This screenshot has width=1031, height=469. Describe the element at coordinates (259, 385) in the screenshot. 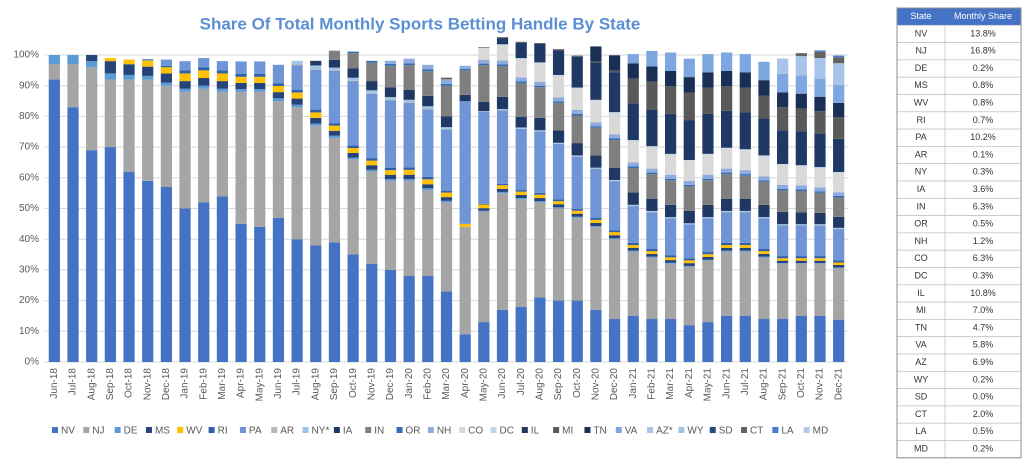

I see `x-tick-label: May-19` at that location.